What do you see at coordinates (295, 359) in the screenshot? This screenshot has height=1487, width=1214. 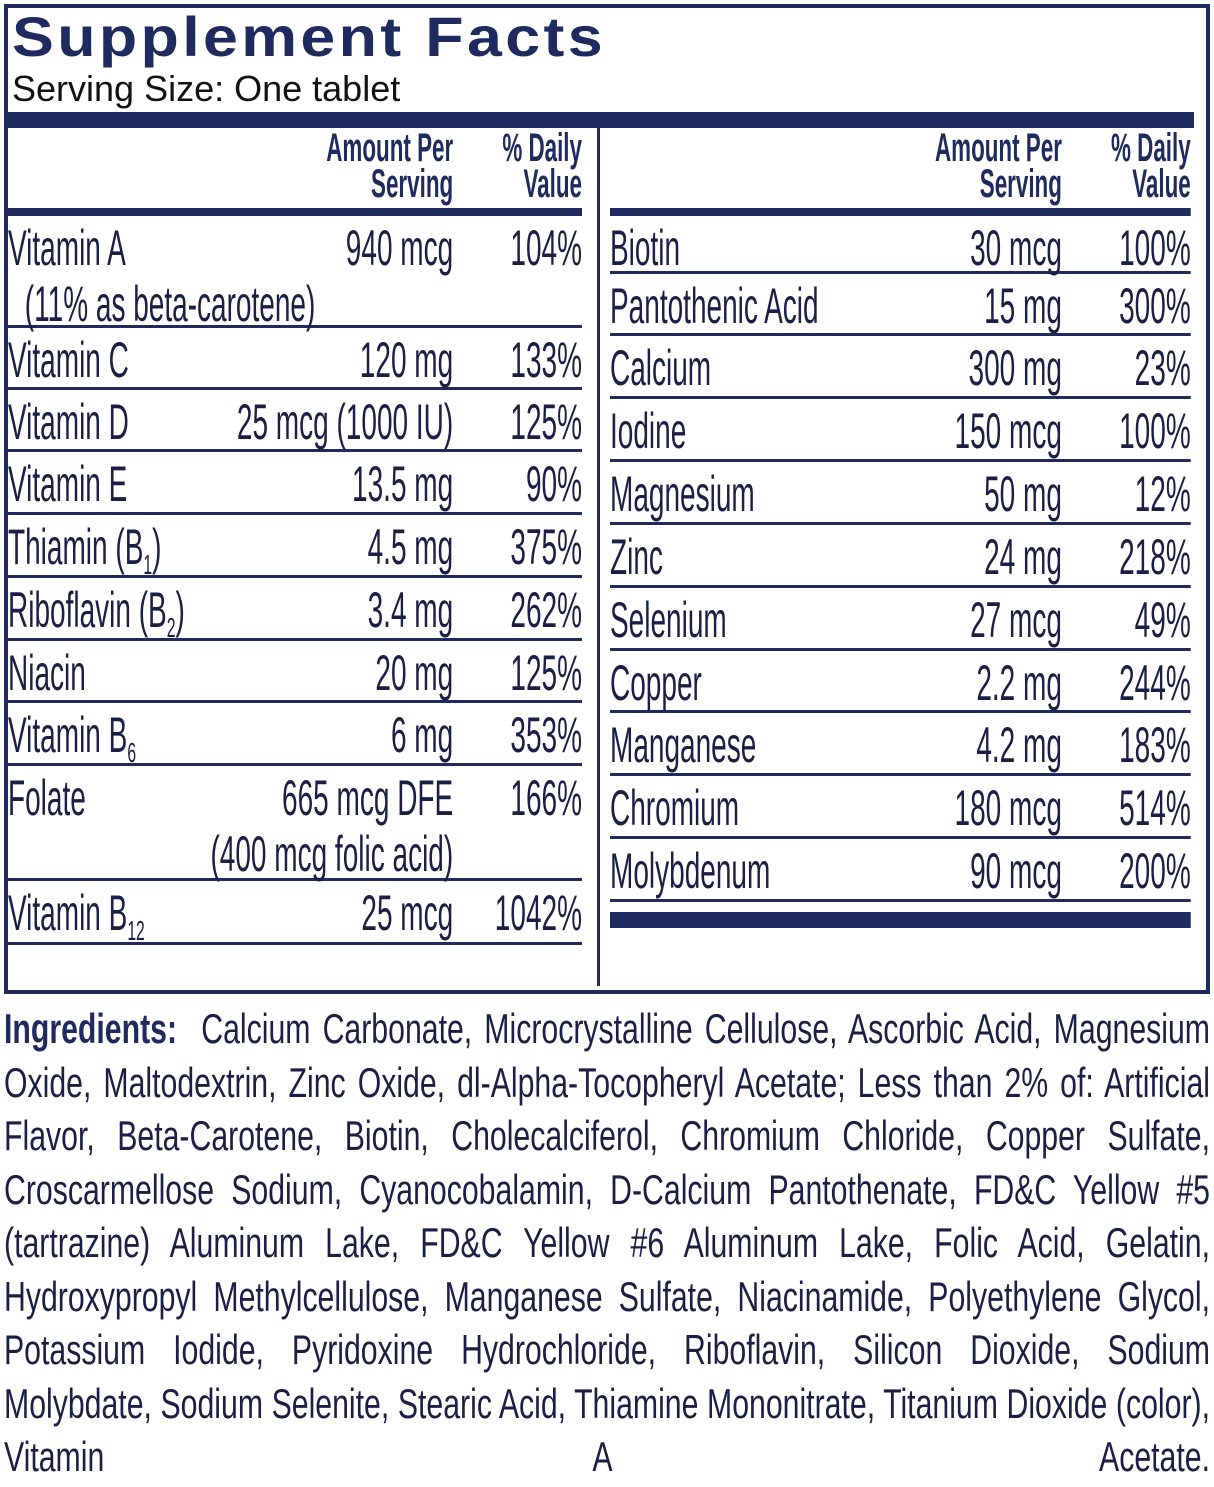 I see `nutrient-row: Vitamin C 120 mg 133%` at bounding box center [295, 359].